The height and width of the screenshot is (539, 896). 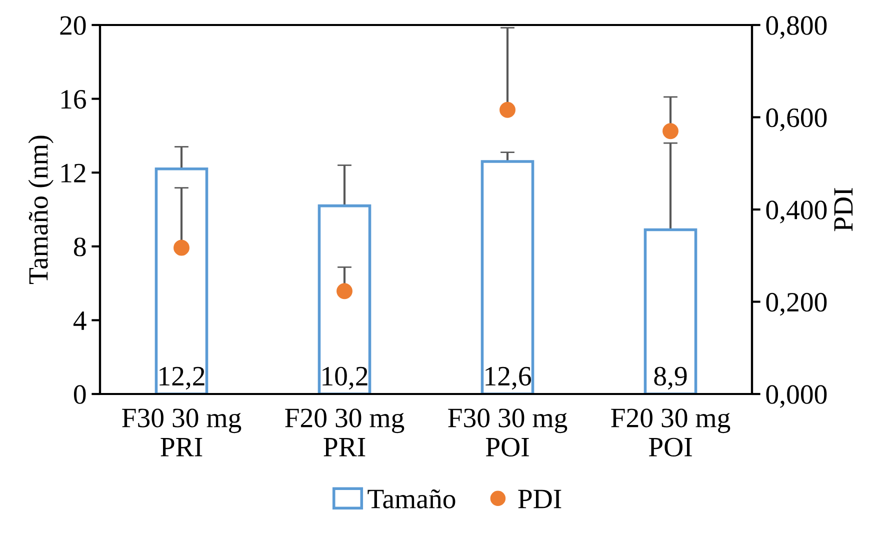 I want to click on y-tick-label: 16, so click(x=73, y=99).